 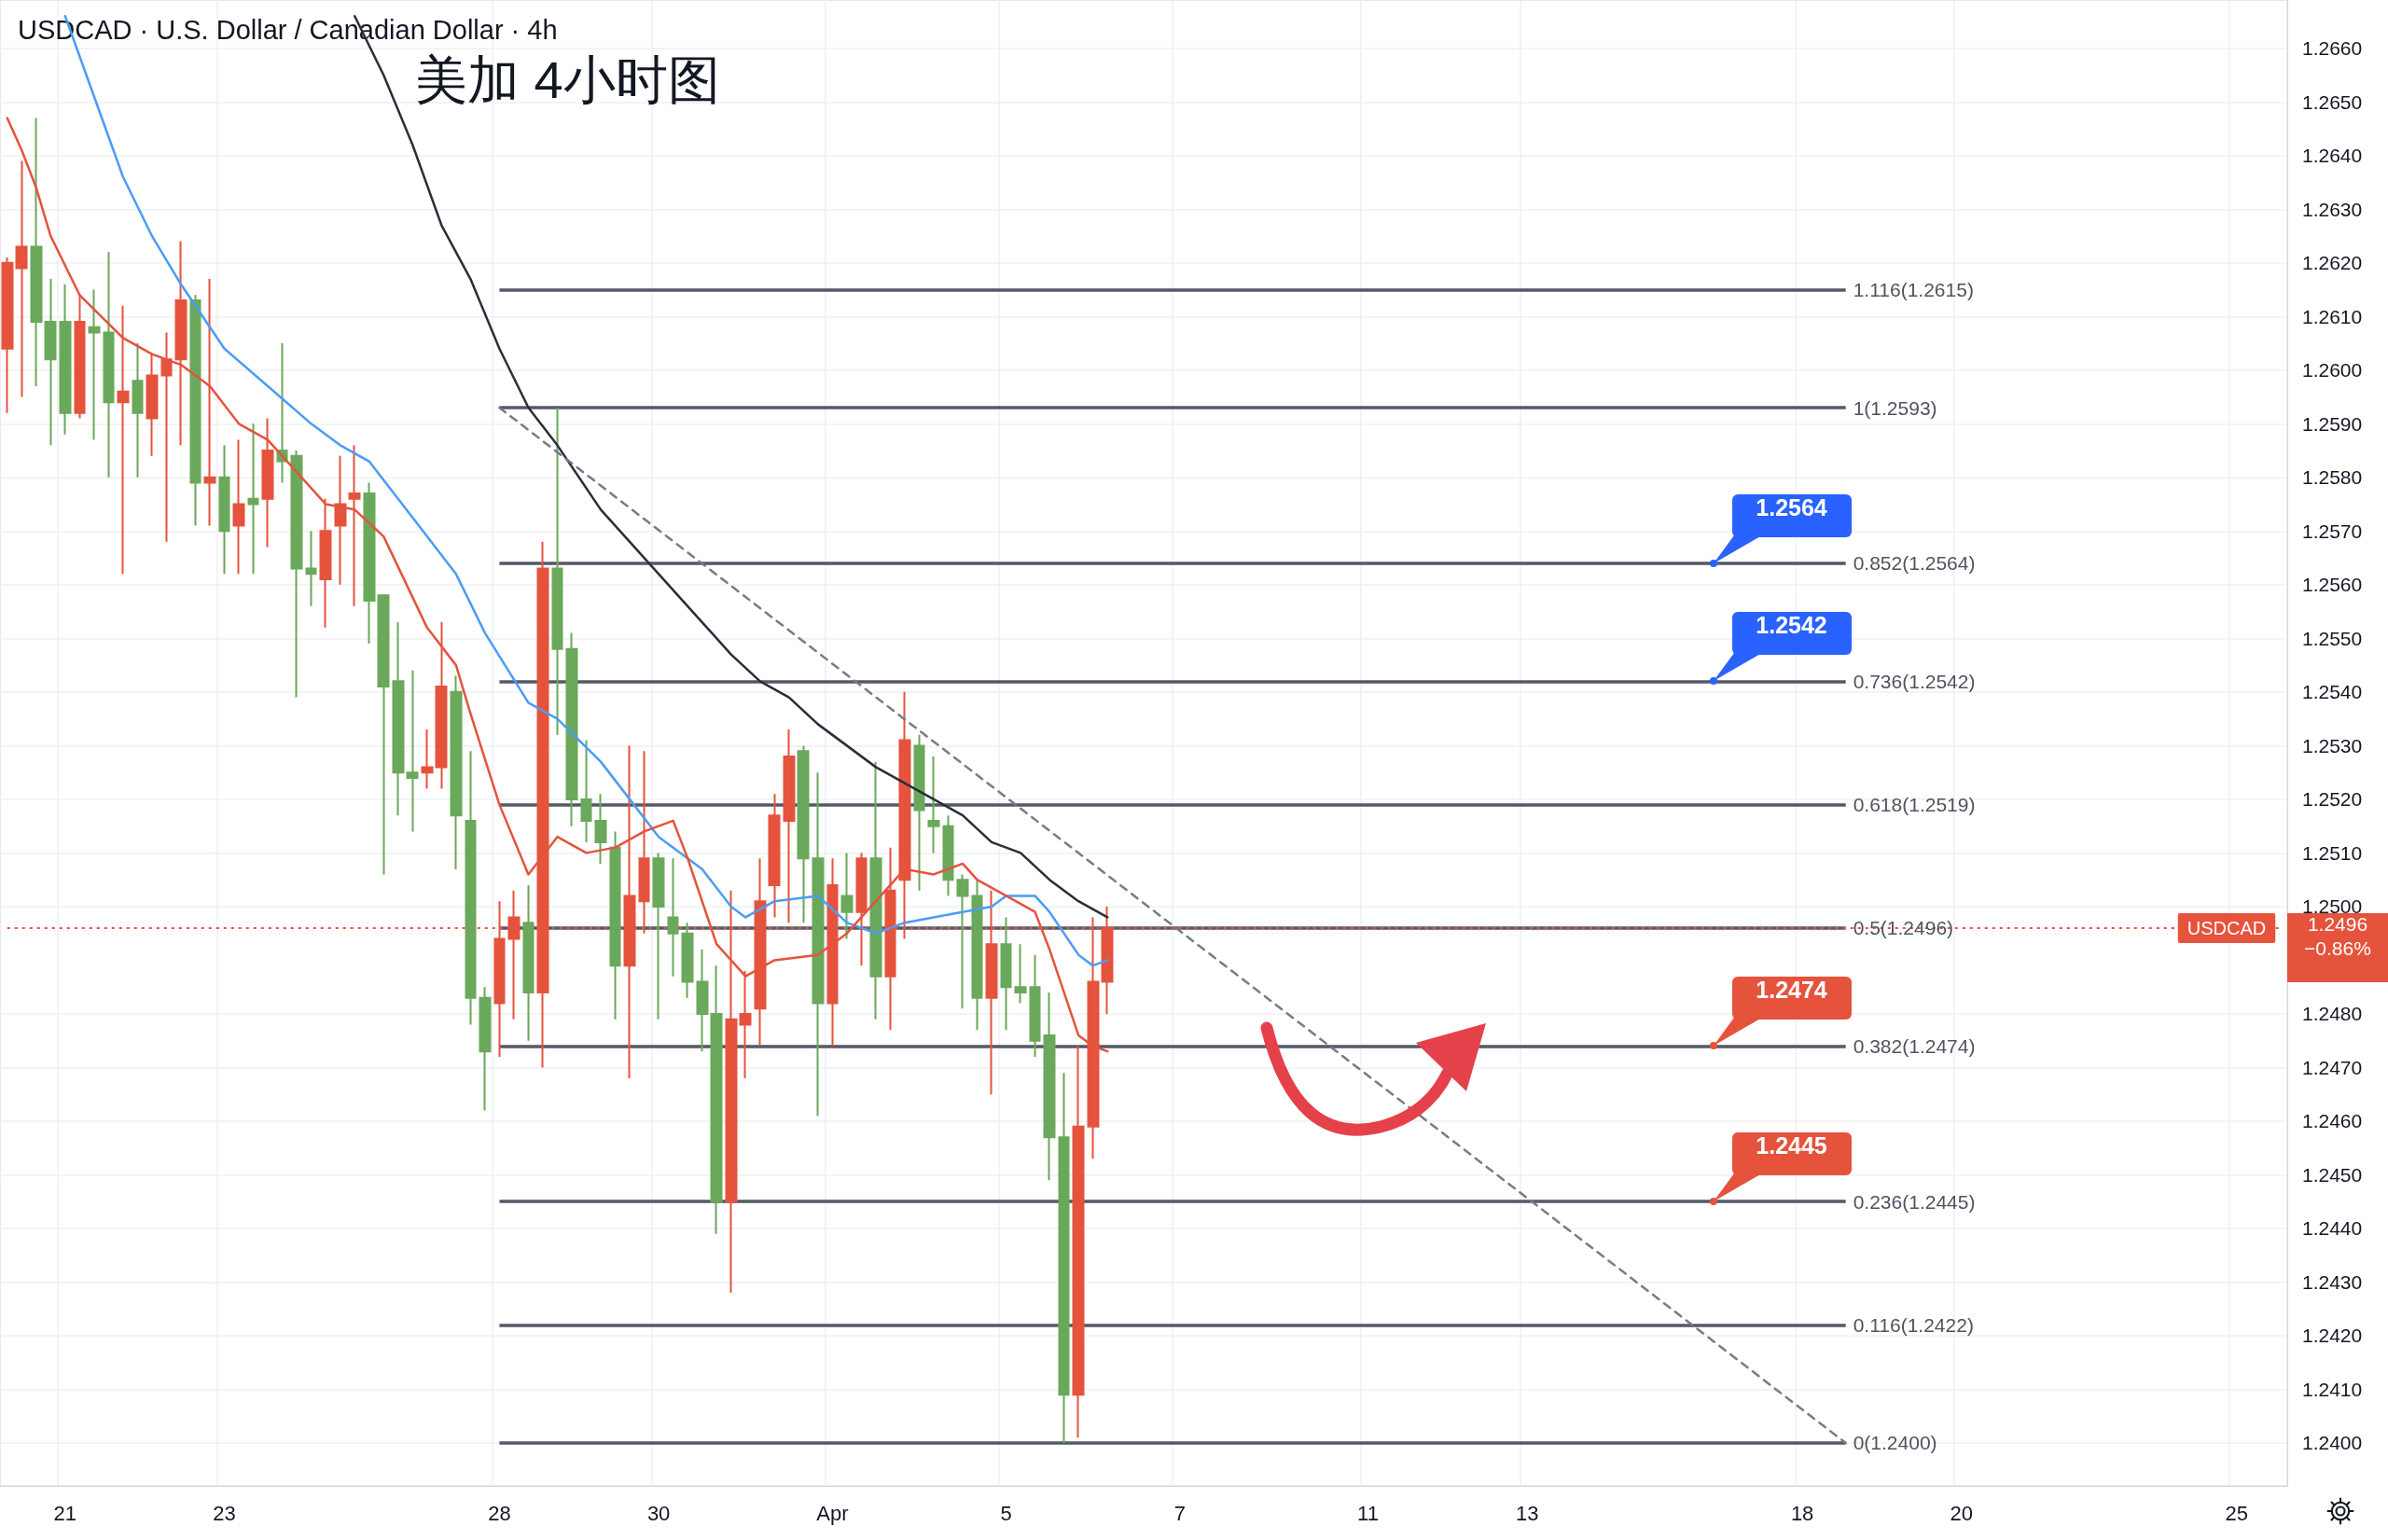 I want to click on y-tick-label: 1.2650, so click(x=2332, y=101).